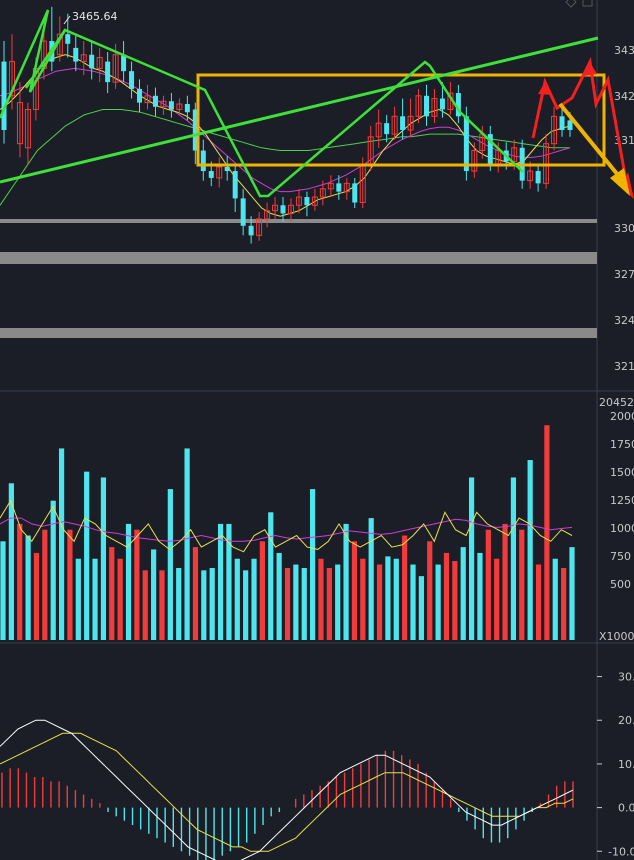 The height and width of the screenshot is (860, 634). I want to click on consolidation-box, so click(401, 120).